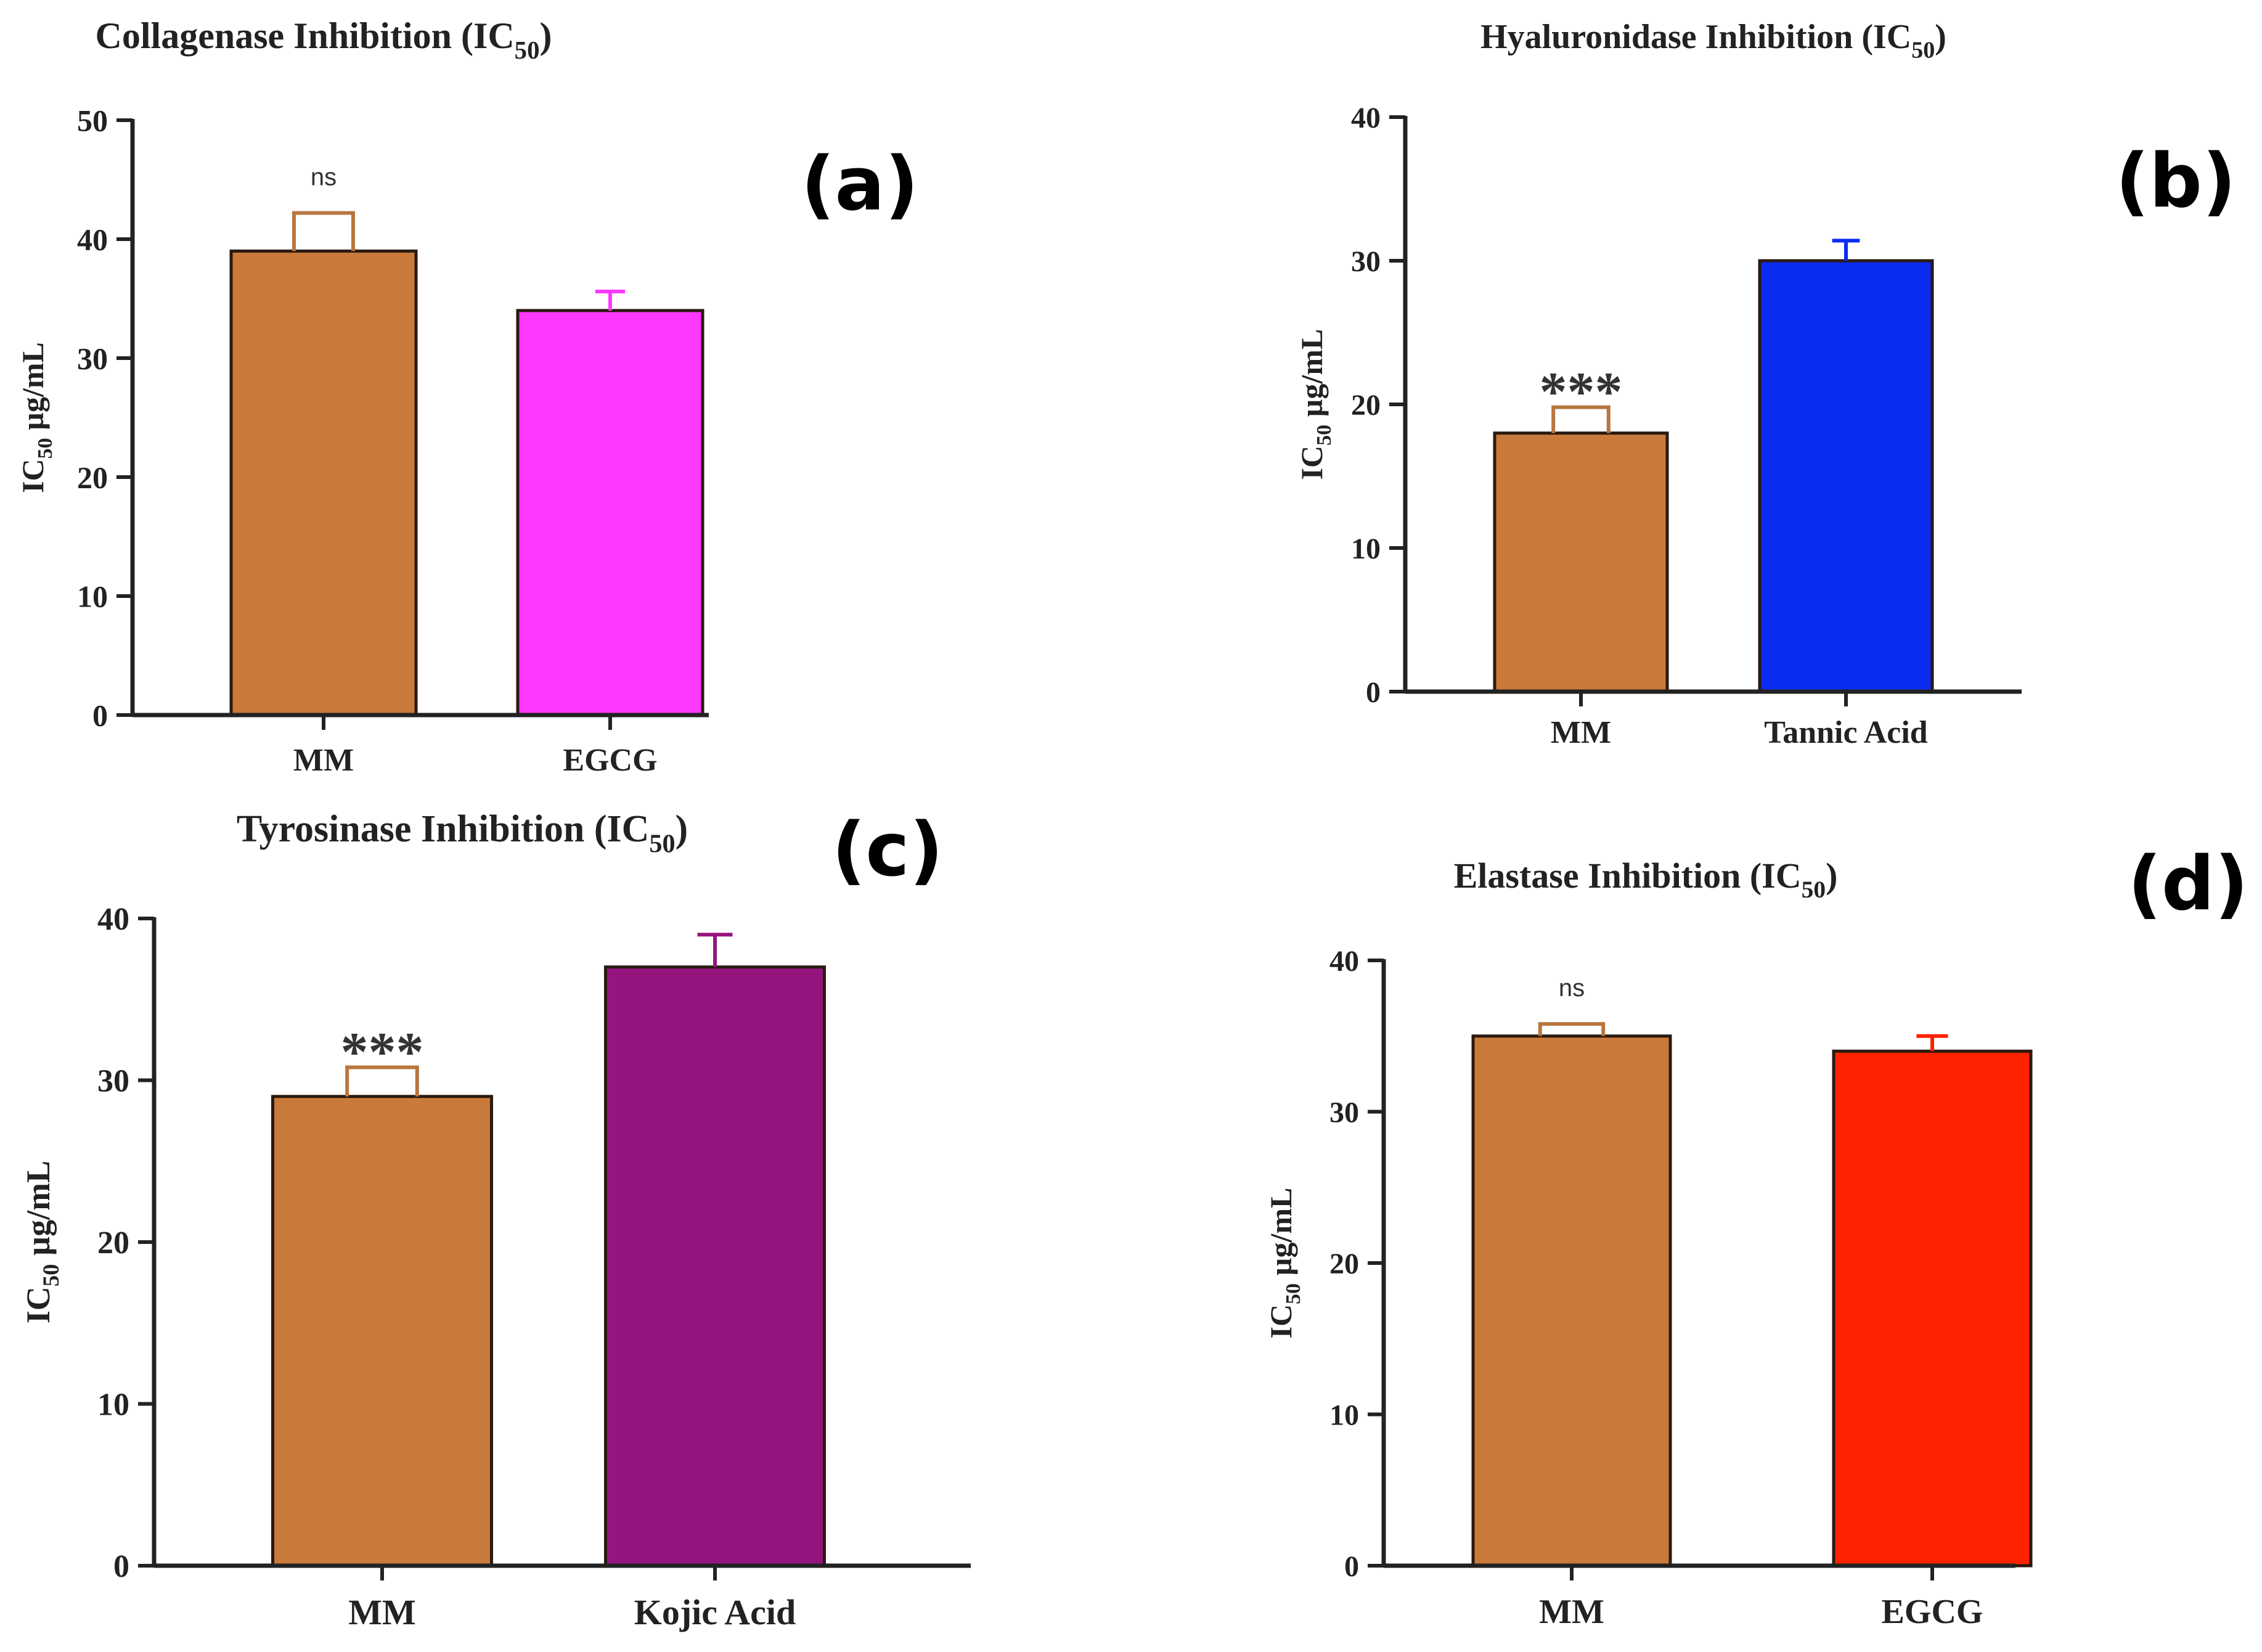  I want to click on x-tick-label: Tannic Acid, so click(1845, 732).